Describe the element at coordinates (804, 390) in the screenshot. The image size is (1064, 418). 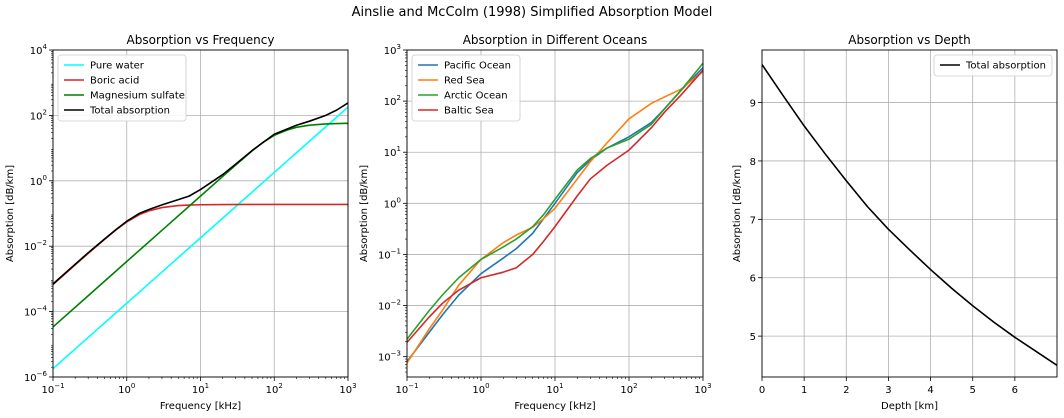
I see `x-tick-label: 1` at that location.